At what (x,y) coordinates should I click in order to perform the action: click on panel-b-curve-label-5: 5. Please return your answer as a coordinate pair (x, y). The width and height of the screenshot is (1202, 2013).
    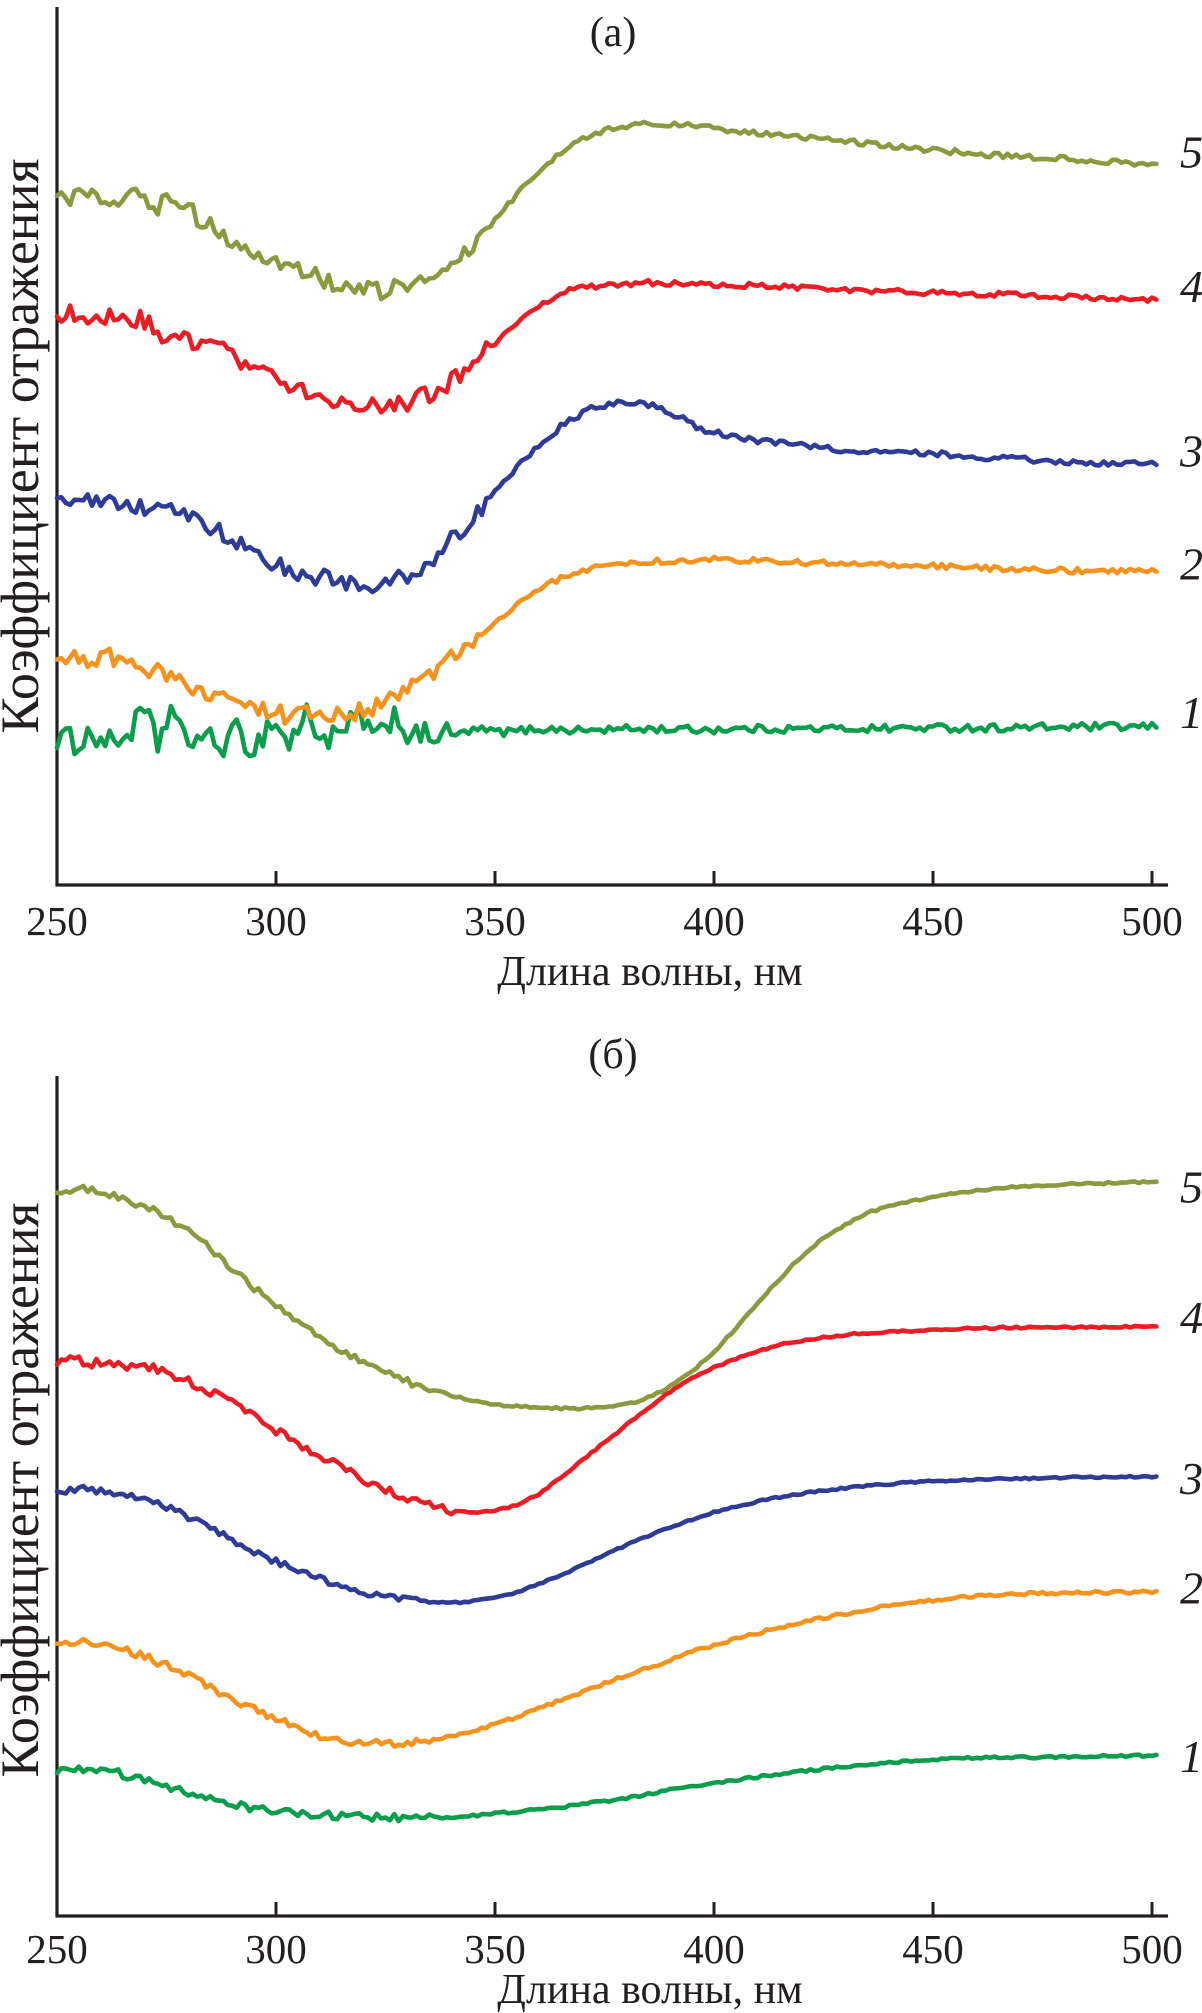
    Looking at the image, I should click on (1191, 1187).